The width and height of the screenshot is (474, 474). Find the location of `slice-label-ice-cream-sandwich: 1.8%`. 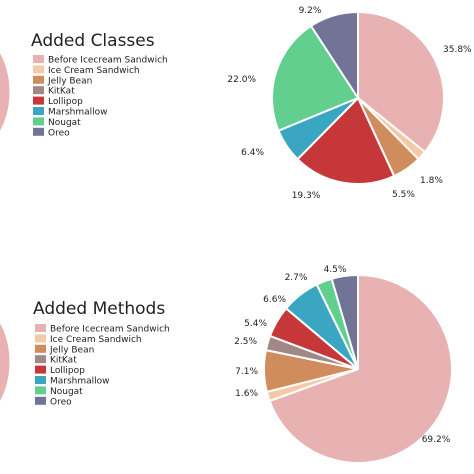

slice-label-ice-cream-sandwich: 1.8% is located at coordinates (431, 181).